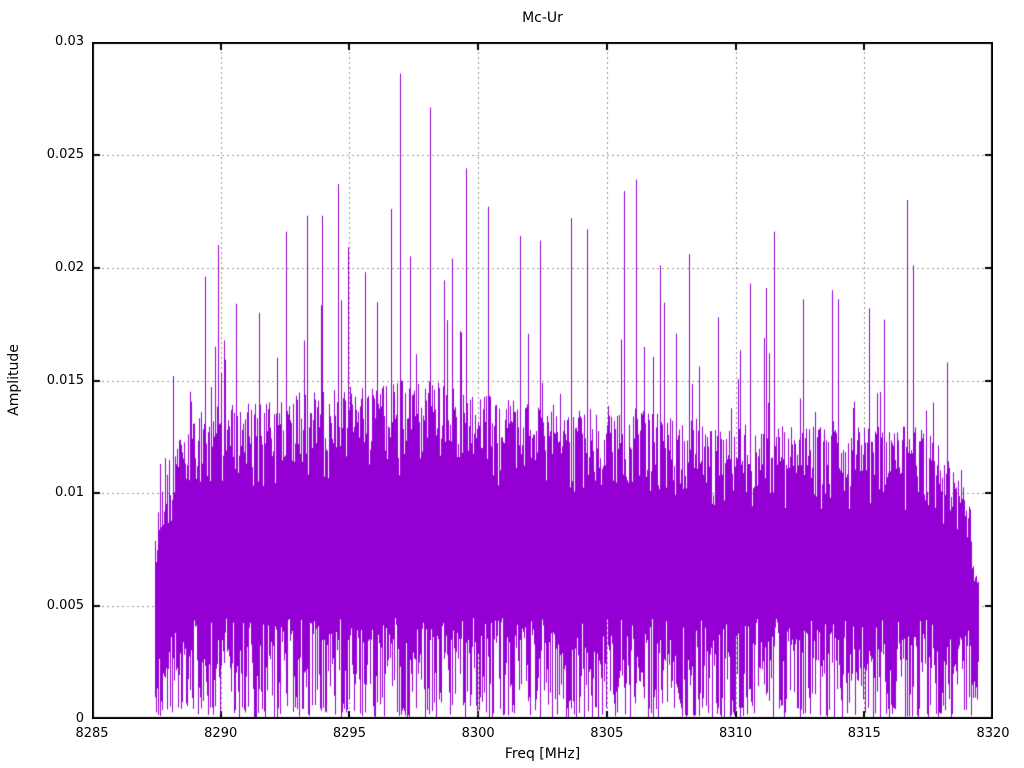  I want to click on x-tick-label: 8295, so click(349, 733).